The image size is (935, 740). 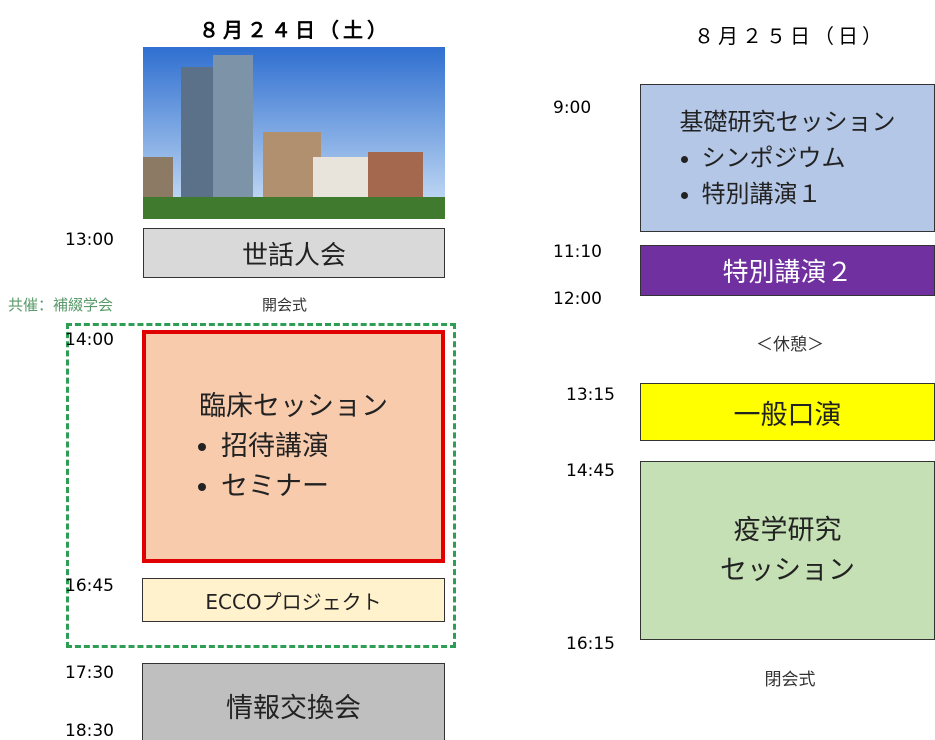 What do you see at coordinates (89, 240) in the screenshot?
I see `time-label: 13:00` at bounding box center [89, 240].